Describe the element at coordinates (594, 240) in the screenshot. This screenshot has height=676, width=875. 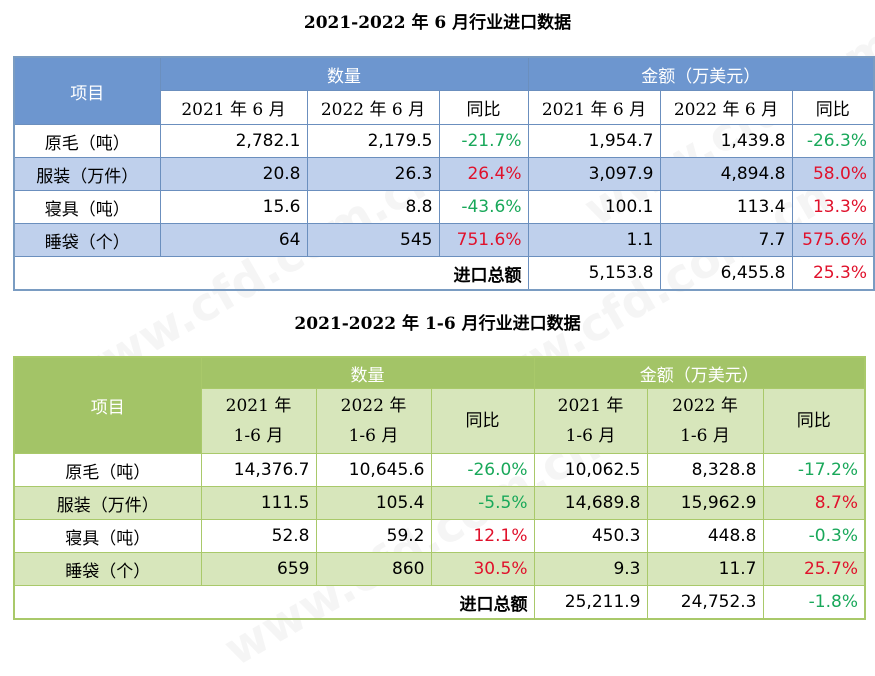
I see `cell: 1.1` at that location.